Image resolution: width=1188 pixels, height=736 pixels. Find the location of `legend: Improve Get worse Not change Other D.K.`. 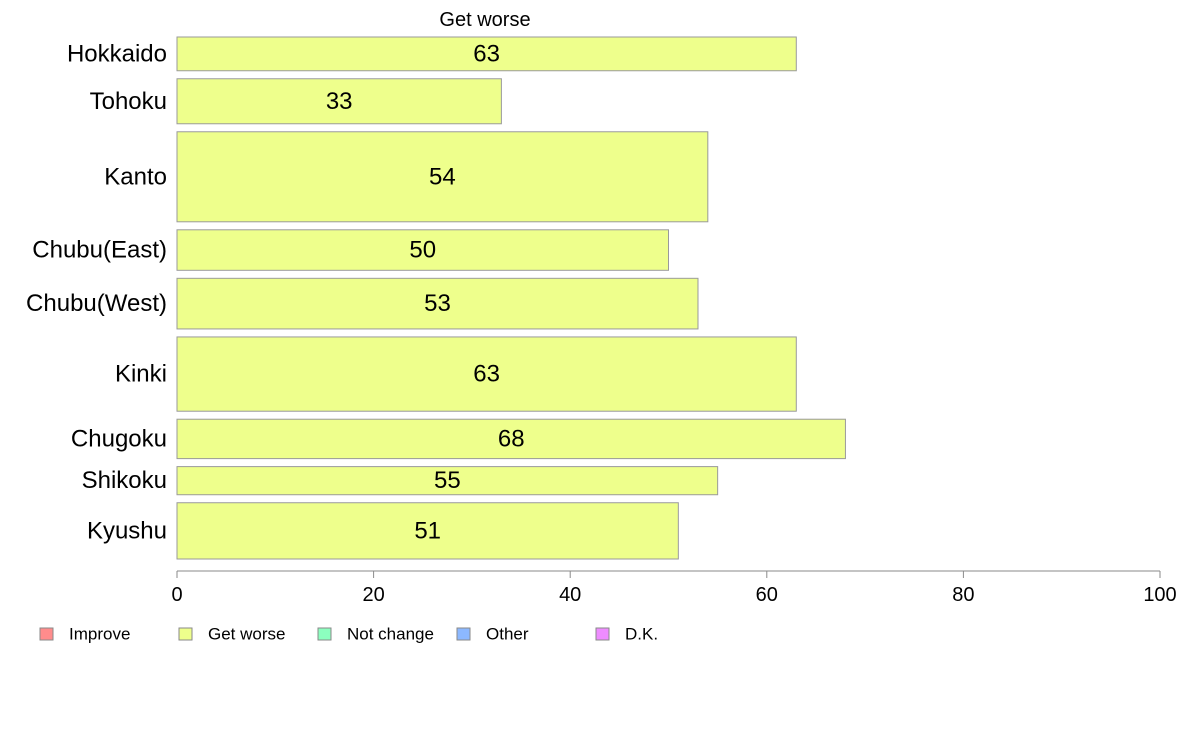

legend: Improve Get worse Not change Other D.K. is located at coordinates (348, 634).